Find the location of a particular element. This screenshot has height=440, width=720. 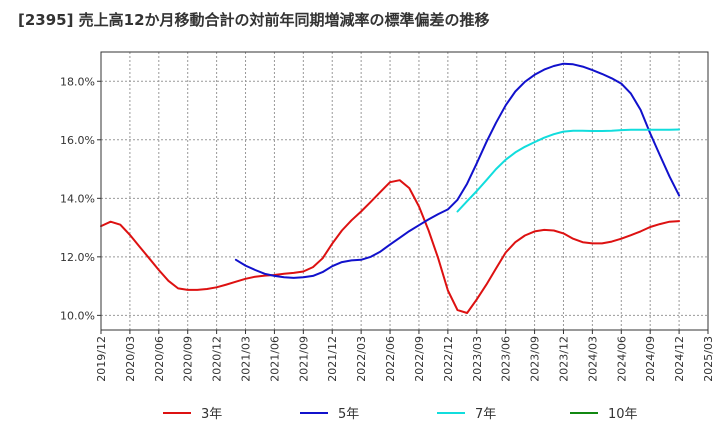

legend-label-3: 10年 is located at coordinates (623, 414).